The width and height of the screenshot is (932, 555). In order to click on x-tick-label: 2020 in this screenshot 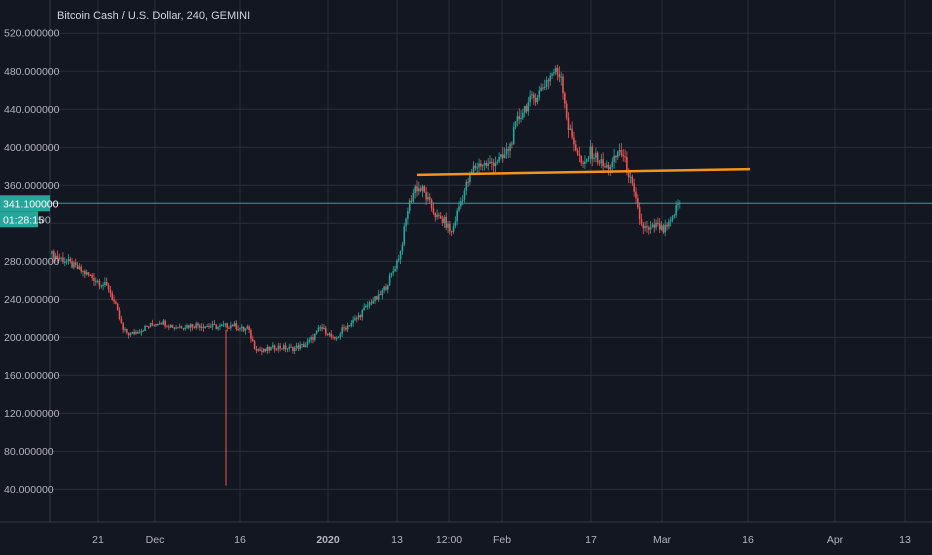, I will do `click(328, 540)`.